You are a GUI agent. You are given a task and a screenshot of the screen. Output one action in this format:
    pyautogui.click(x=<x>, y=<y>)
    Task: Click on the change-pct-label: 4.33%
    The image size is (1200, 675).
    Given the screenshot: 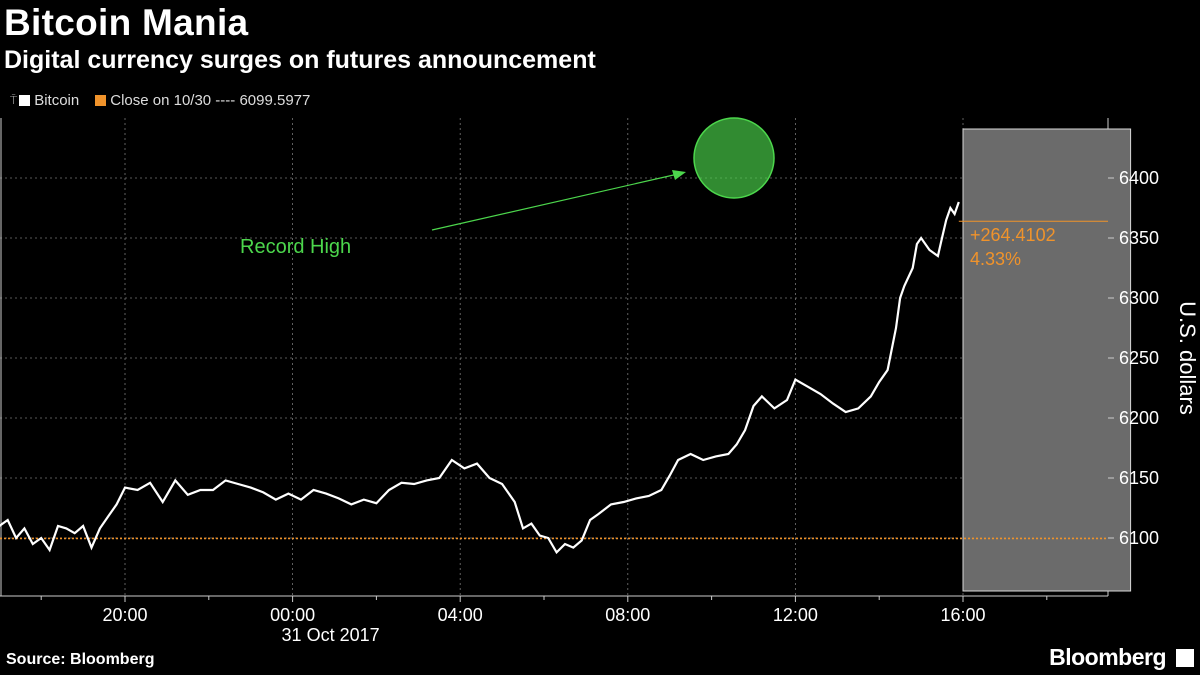 What is the action you would take?
    pyautogui.click(x=995, y=259)
    